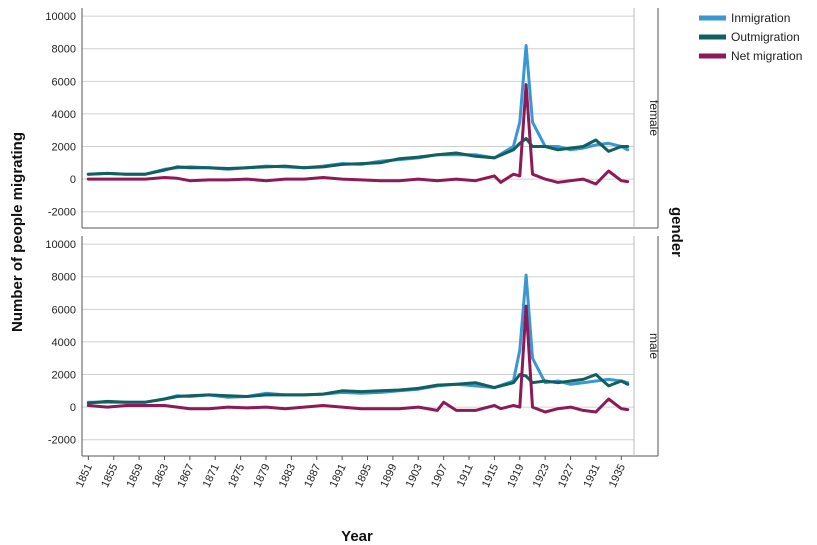 This screenshot has width=817, height=545. Describe the element at coordinates (358, 156) in the screenshot. I see `series-line-outmigration-female` at that location.